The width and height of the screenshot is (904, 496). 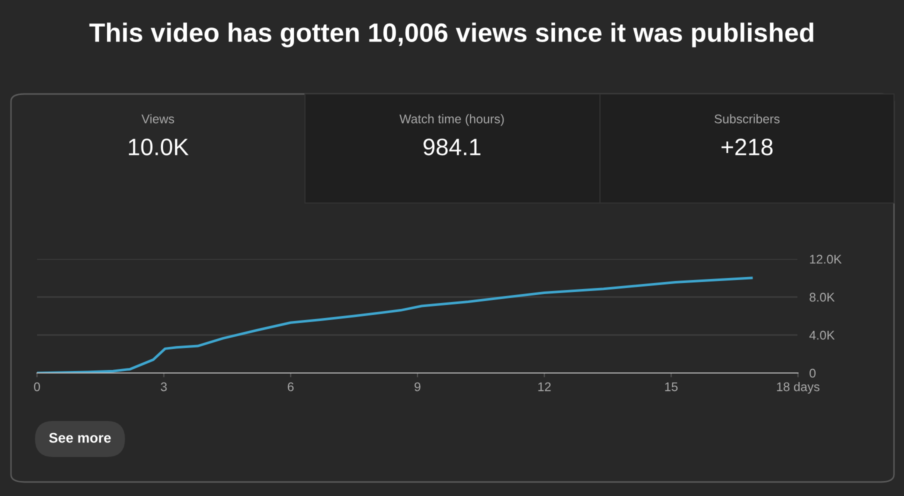 What do you see at coordinates (798, 388) in the screenshot?
I see `x-tick-label: 18 days` at bounding box center [798, 388].